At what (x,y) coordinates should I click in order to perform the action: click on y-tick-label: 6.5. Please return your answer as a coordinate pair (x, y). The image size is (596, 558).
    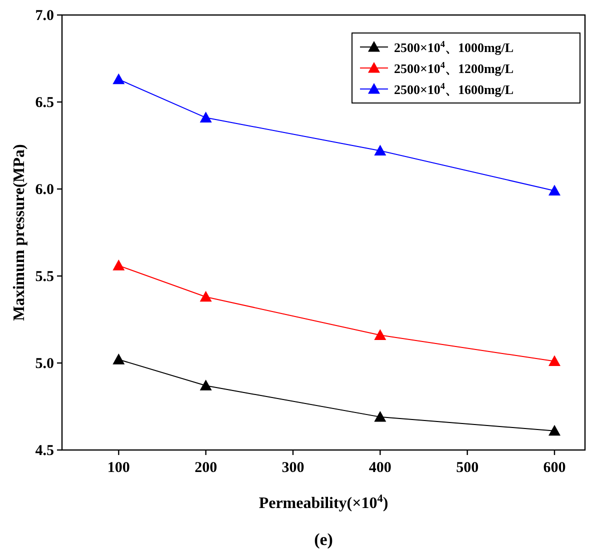
    Looking at the image, I should click on (44, 103).